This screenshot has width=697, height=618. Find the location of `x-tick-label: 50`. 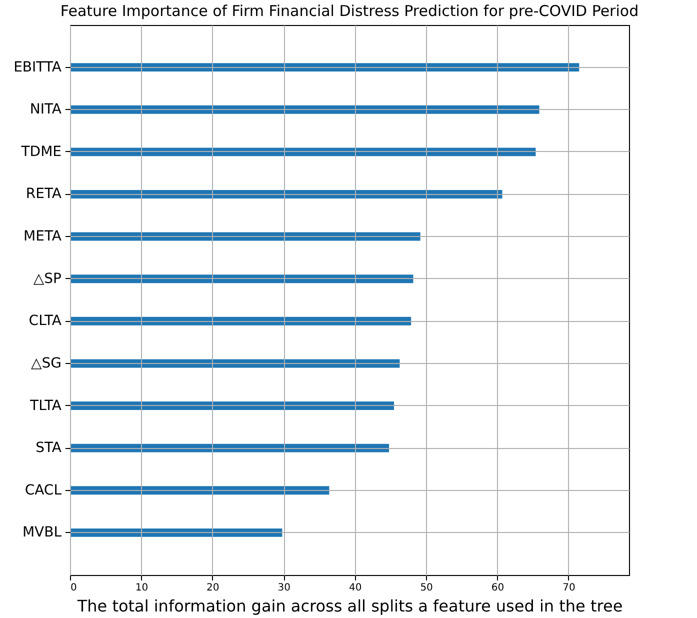

x-tick-label: 50 is located at coordinates (426, 588).